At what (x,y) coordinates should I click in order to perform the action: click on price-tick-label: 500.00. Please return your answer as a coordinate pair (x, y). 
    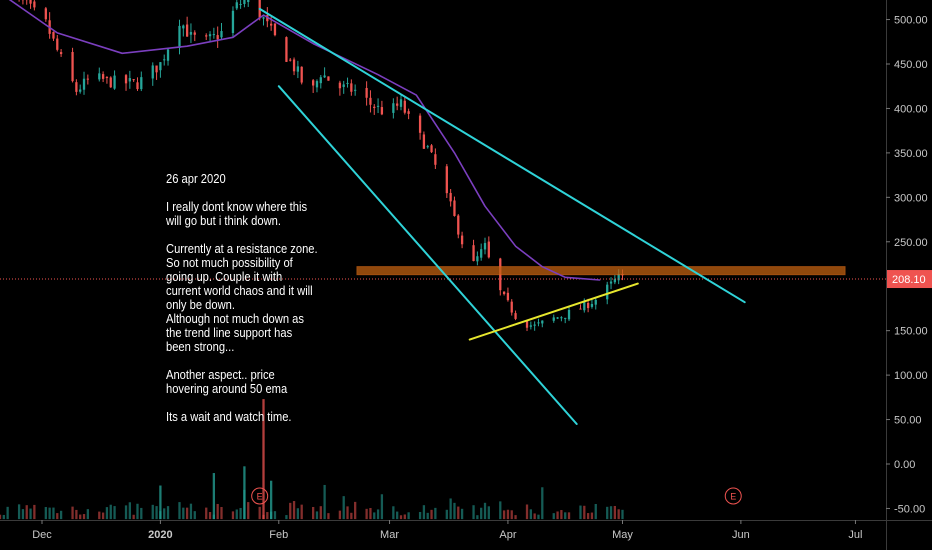
    Looking at the image, I should click on (911, 21).